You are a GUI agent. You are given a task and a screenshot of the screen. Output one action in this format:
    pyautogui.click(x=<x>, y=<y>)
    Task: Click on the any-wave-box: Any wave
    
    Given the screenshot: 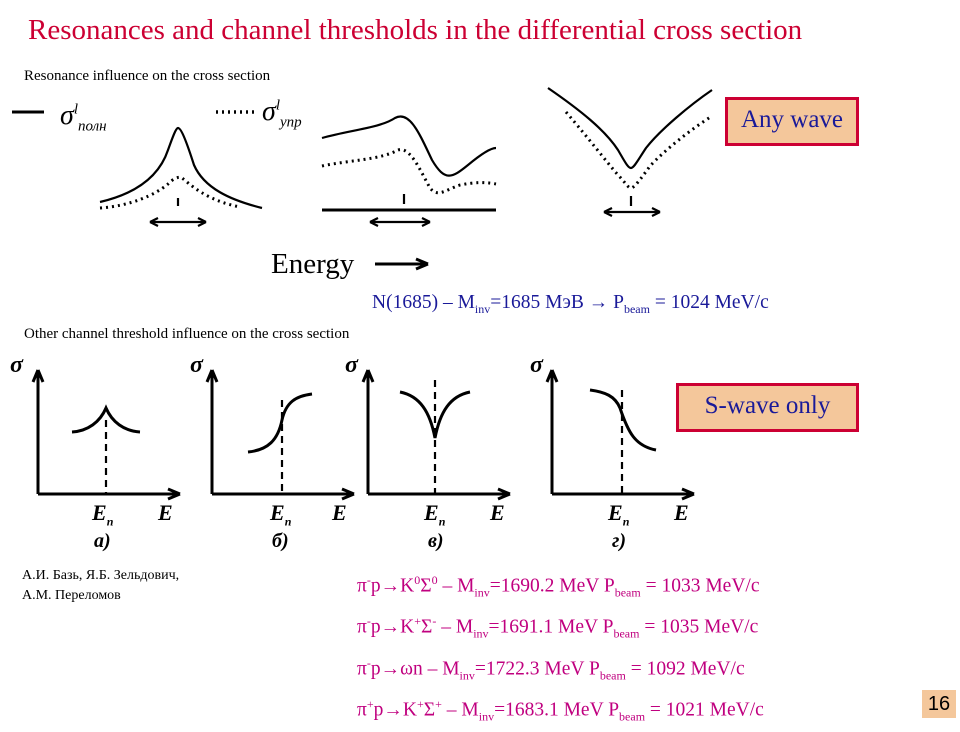 What is the action you would take?
    pyautogui.click(x=792, y=121)
    